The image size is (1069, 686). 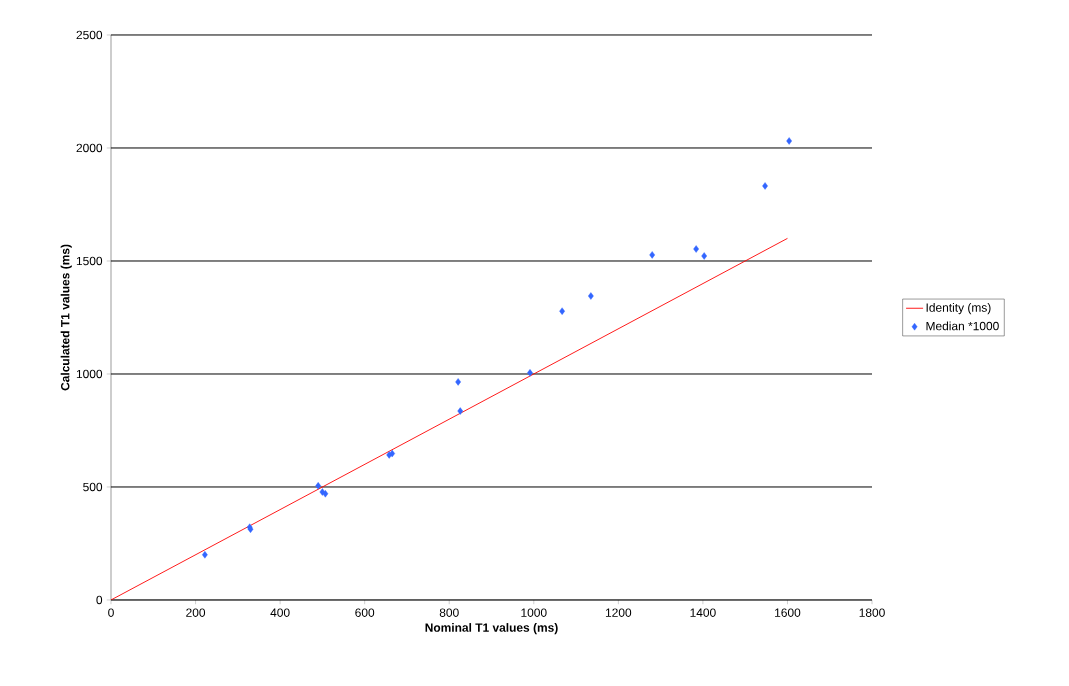 What do you see at coordinates (93, 487) in the screenshot?
I see `y-tick-label: 500` at bounding box center [93, 487].